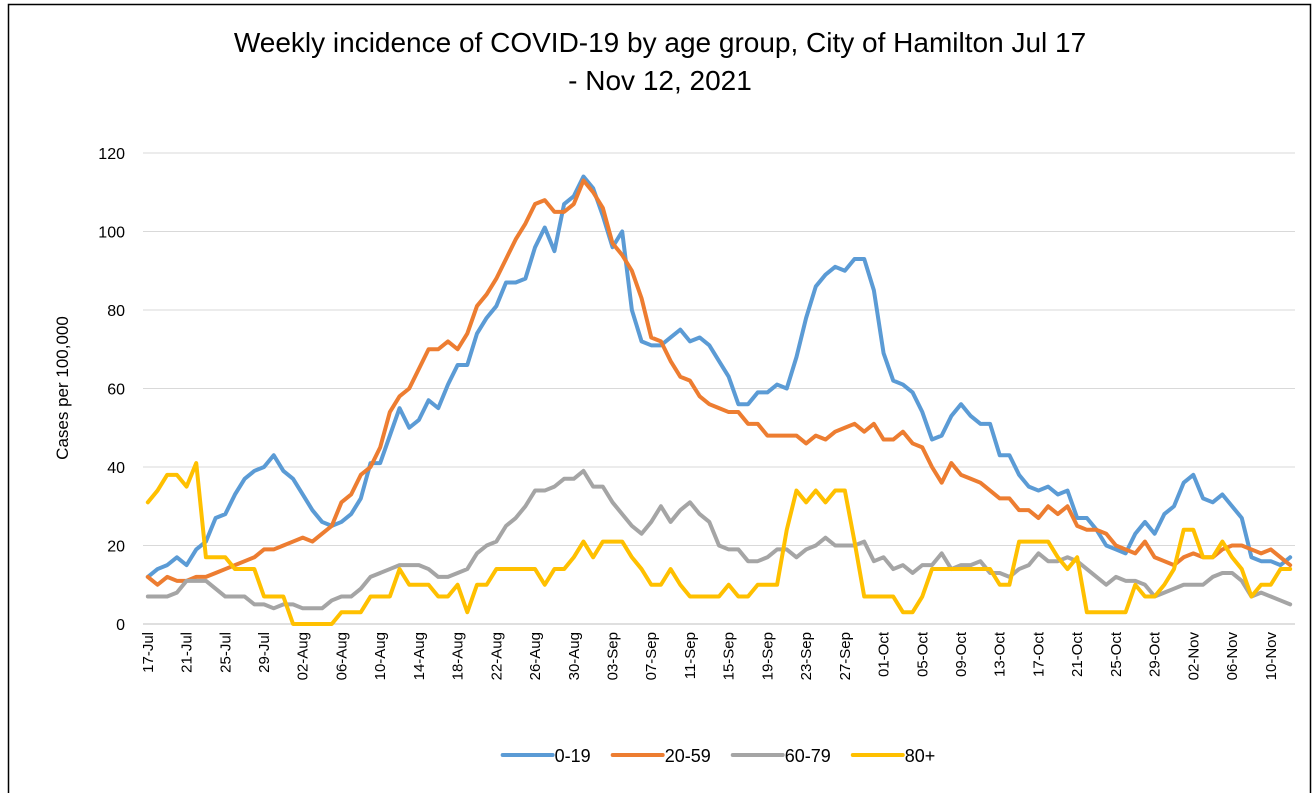  Describe the element at coordinates (419, 656) in the screenshot. I see `x-tick-label: 14-Aug` at that location.